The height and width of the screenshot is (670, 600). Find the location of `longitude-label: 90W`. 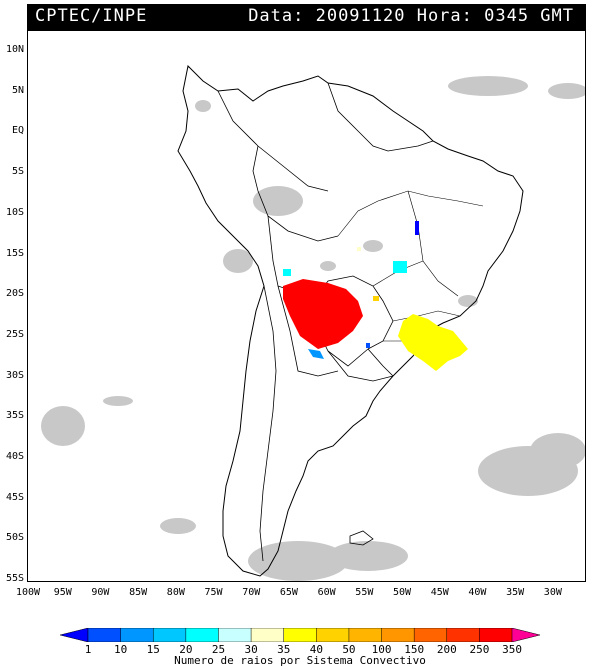

longitude-label: 90W is located at coordinates (100, 592).